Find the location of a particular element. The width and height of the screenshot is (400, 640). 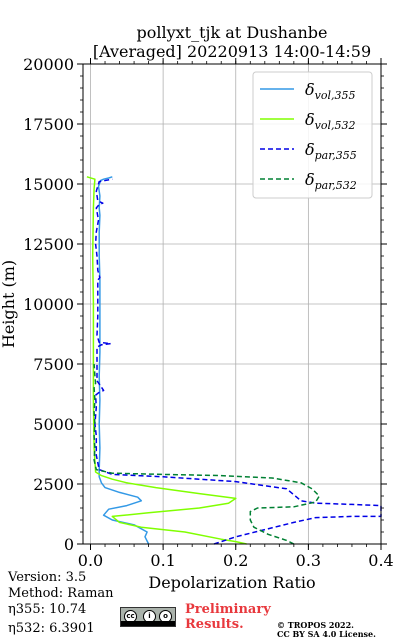

y-tick-label: 2500 is located at coordinates (53, 484).